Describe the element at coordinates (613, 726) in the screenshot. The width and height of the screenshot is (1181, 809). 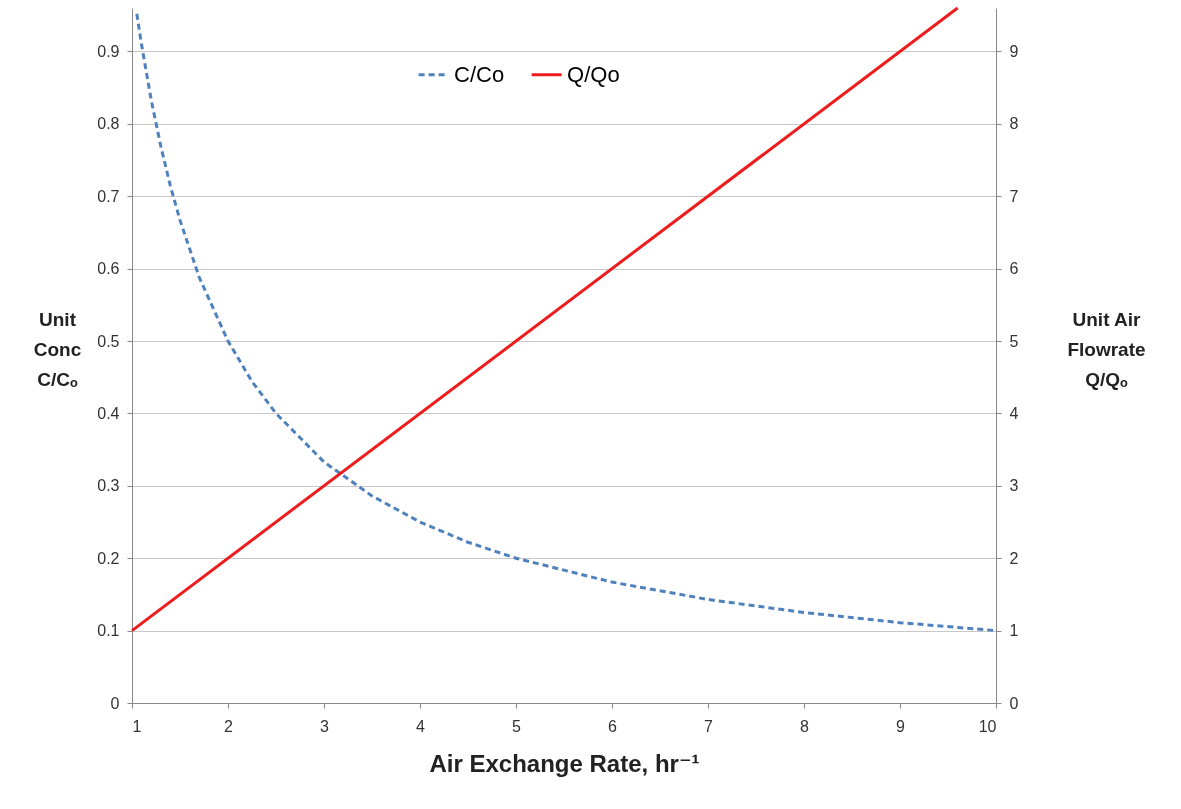
I see `x-tick-label: 6` at that location.